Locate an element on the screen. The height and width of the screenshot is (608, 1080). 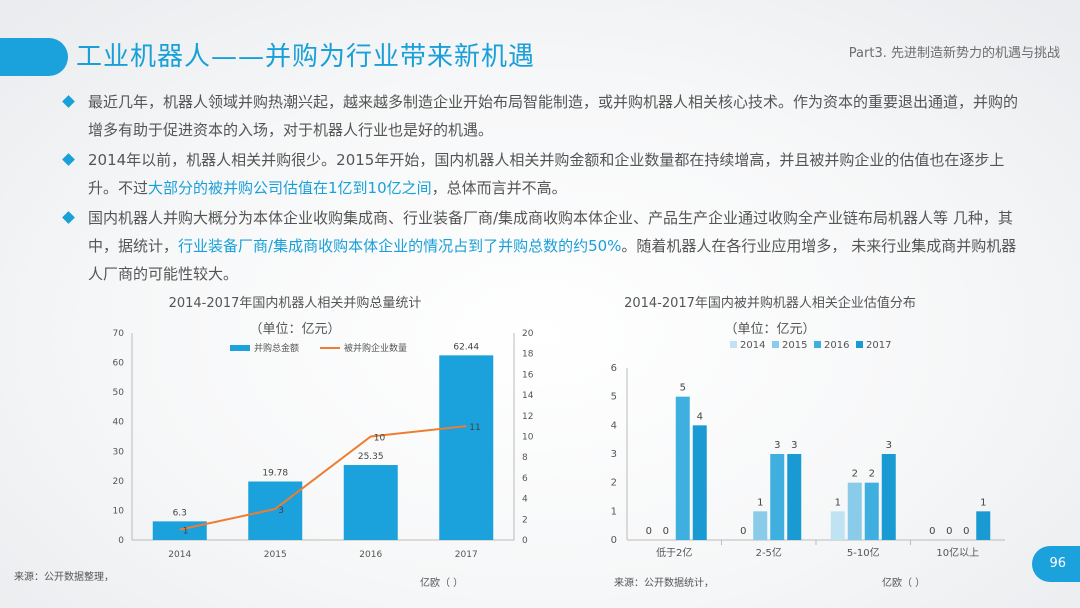
bullet-text: ，总体而言并不高。 is located at coordinates (499, 188).